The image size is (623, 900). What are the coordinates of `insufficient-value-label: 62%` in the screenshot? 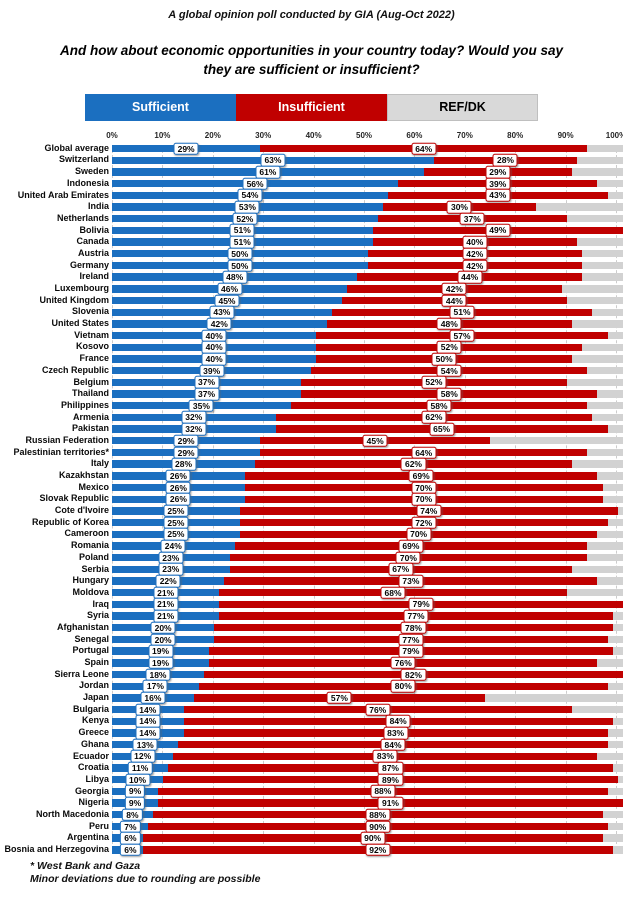 It's located at (413, 464).